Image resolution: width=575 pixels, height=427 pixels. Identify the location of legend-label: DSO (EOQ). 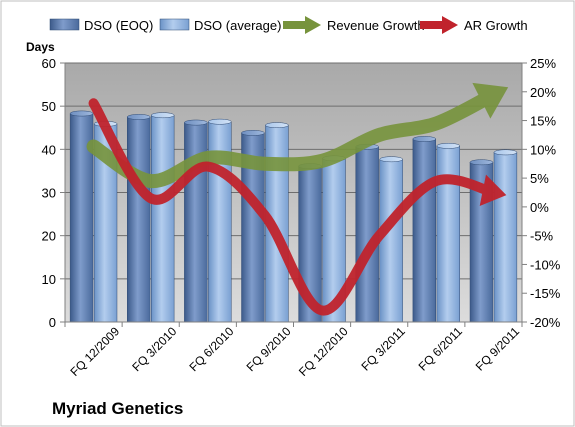
(118, 25).